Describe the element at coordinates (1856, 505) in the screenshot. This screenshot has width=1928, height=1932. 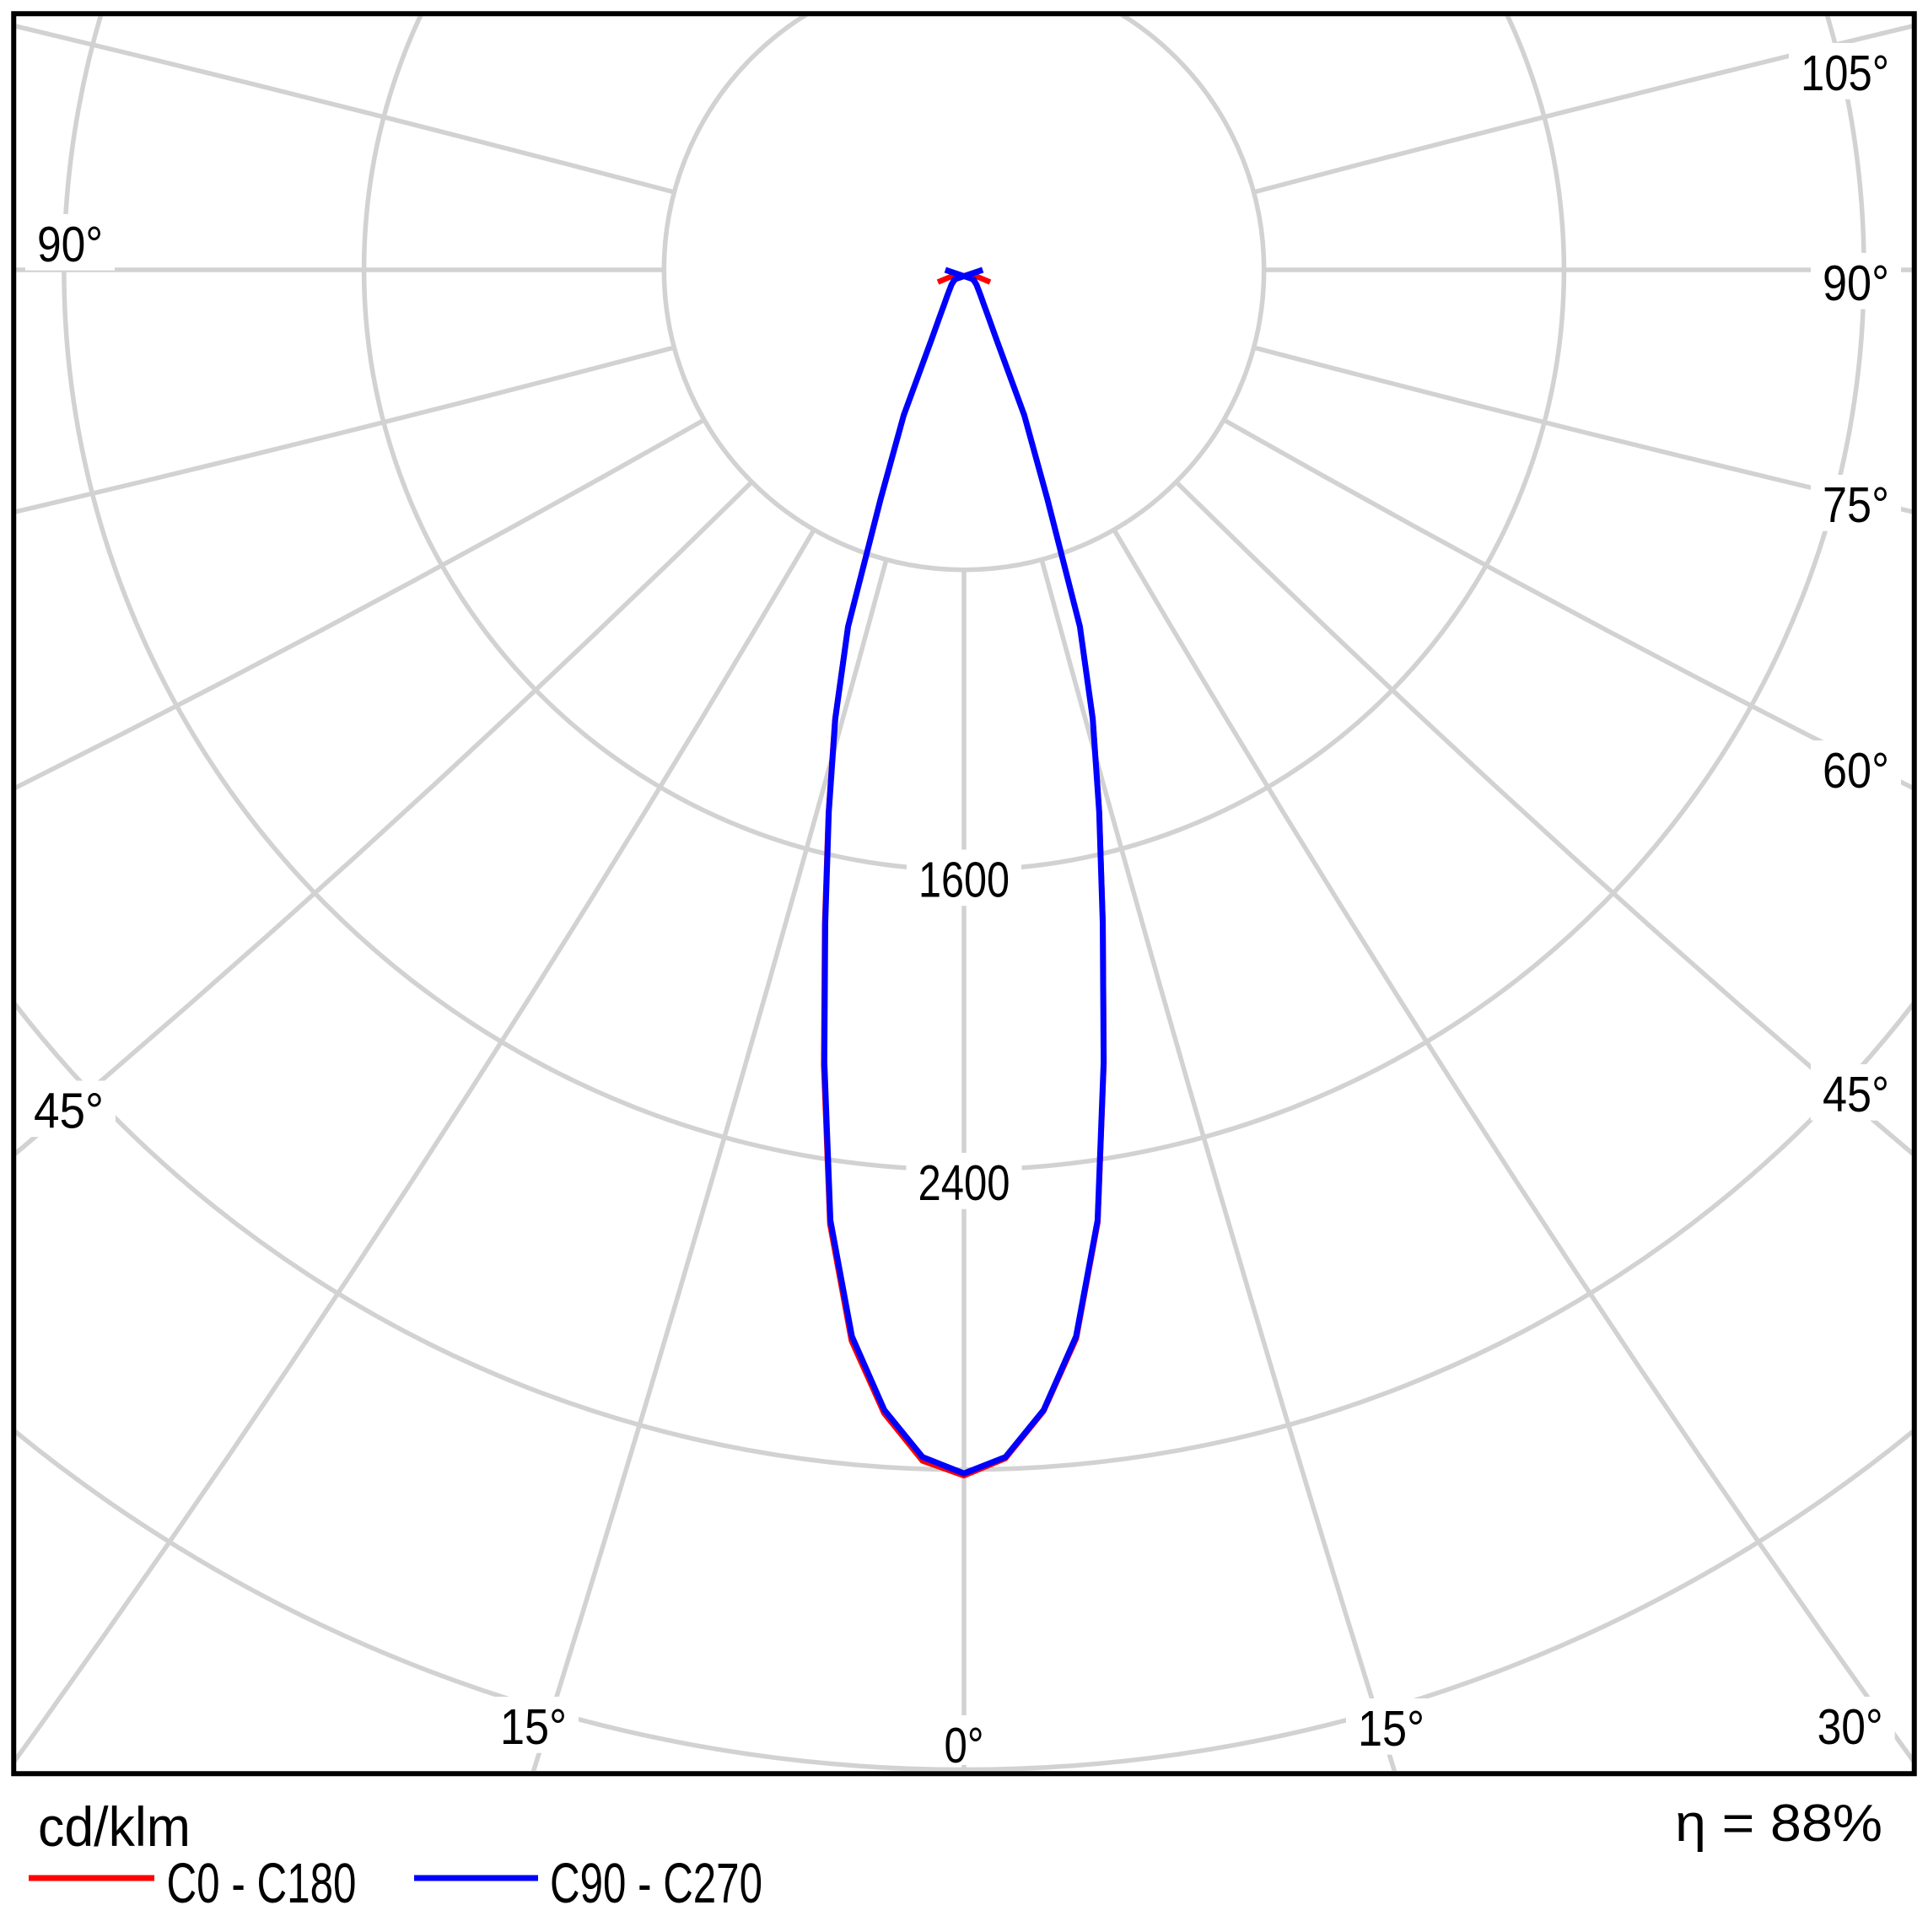
I see `svg-text: 75°` at that location.